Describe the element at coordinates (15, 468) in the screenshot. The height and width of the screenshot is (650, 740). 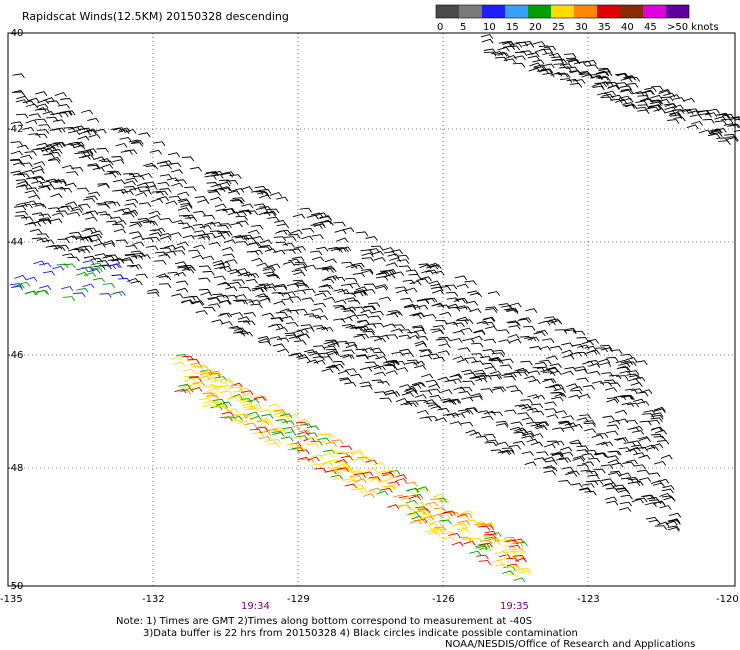
I see `lat-tick-label: -48` at that location.